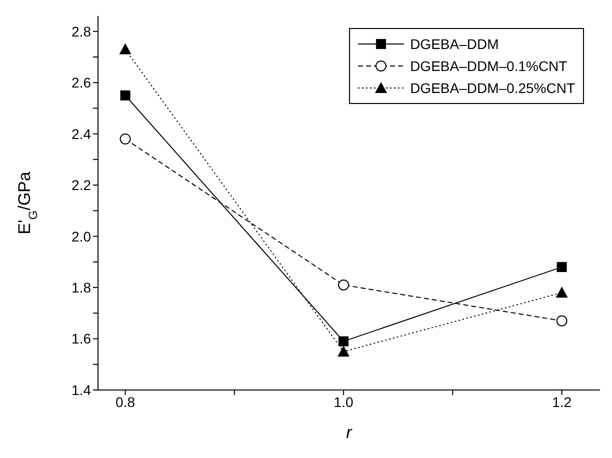 The width and height of the screenshot is (612, 458). What do you see at coordinates (82, 390) in the screenshot?
I see `y-tick-label: 1.4` at bounding box center [82, 390].